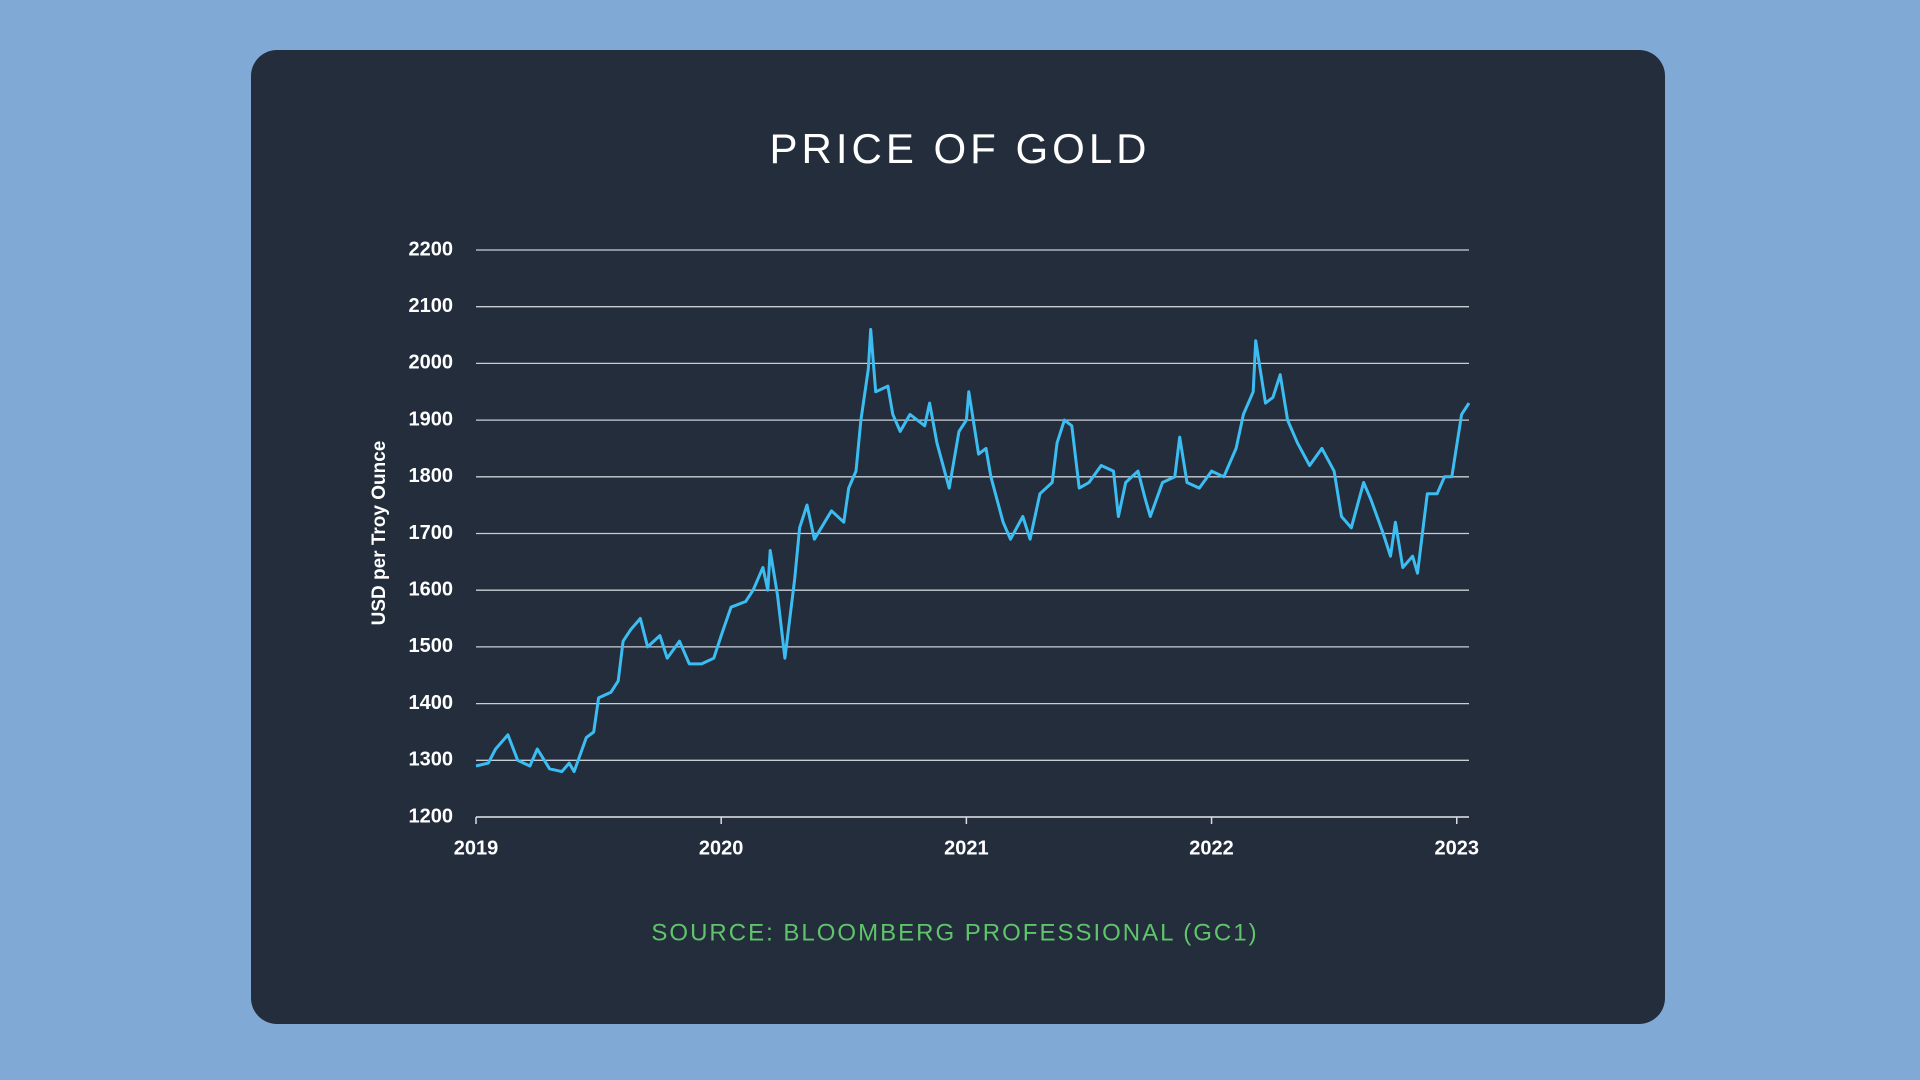 This screenshot has width=1920, height=1080. What do you see at coordinates (431, 816) in the screenshot?
I see `y-tick-label: 1200` at bounding box center [431, 816].